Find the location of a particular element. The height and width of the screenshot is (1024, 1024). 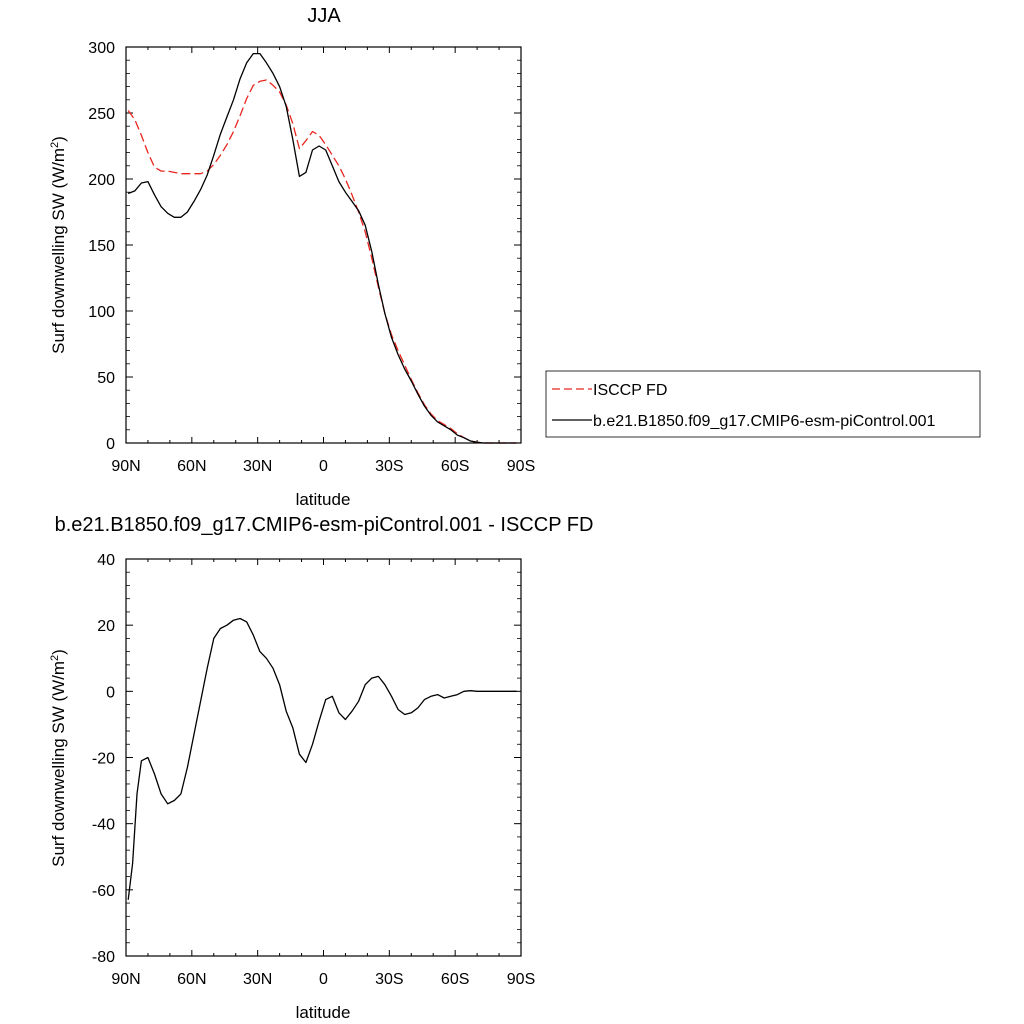

top-x-tick-label: 60N is located at coordinates (191, 466).